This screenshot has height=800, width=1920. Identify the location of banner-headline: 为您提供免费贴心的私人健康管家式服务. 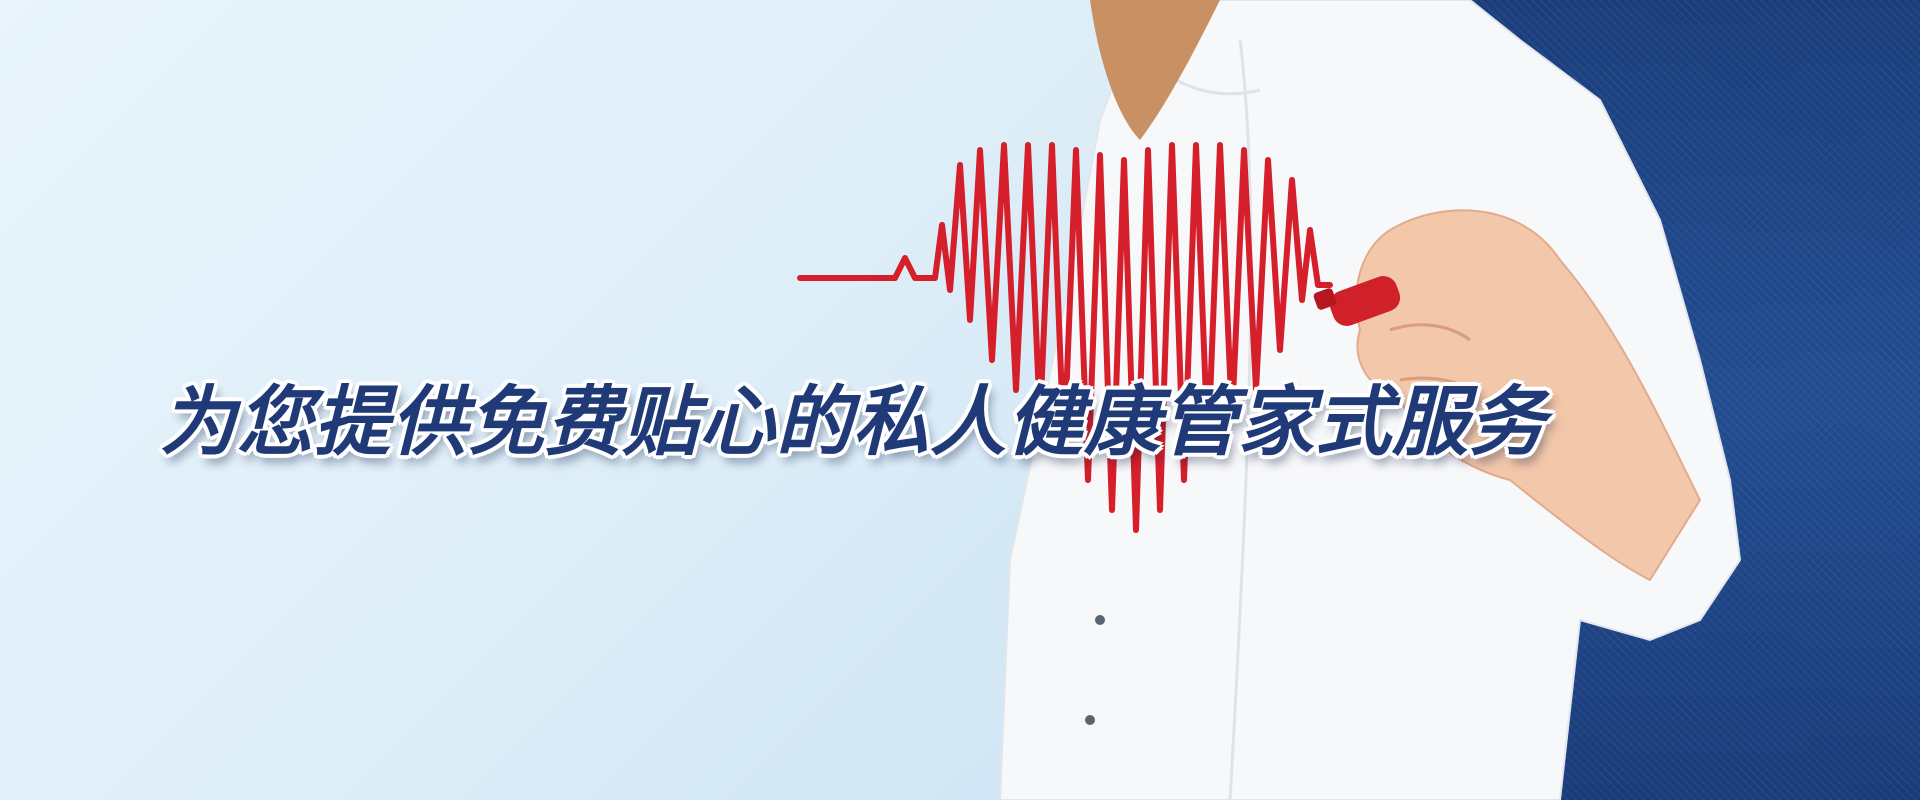
(853, 421).